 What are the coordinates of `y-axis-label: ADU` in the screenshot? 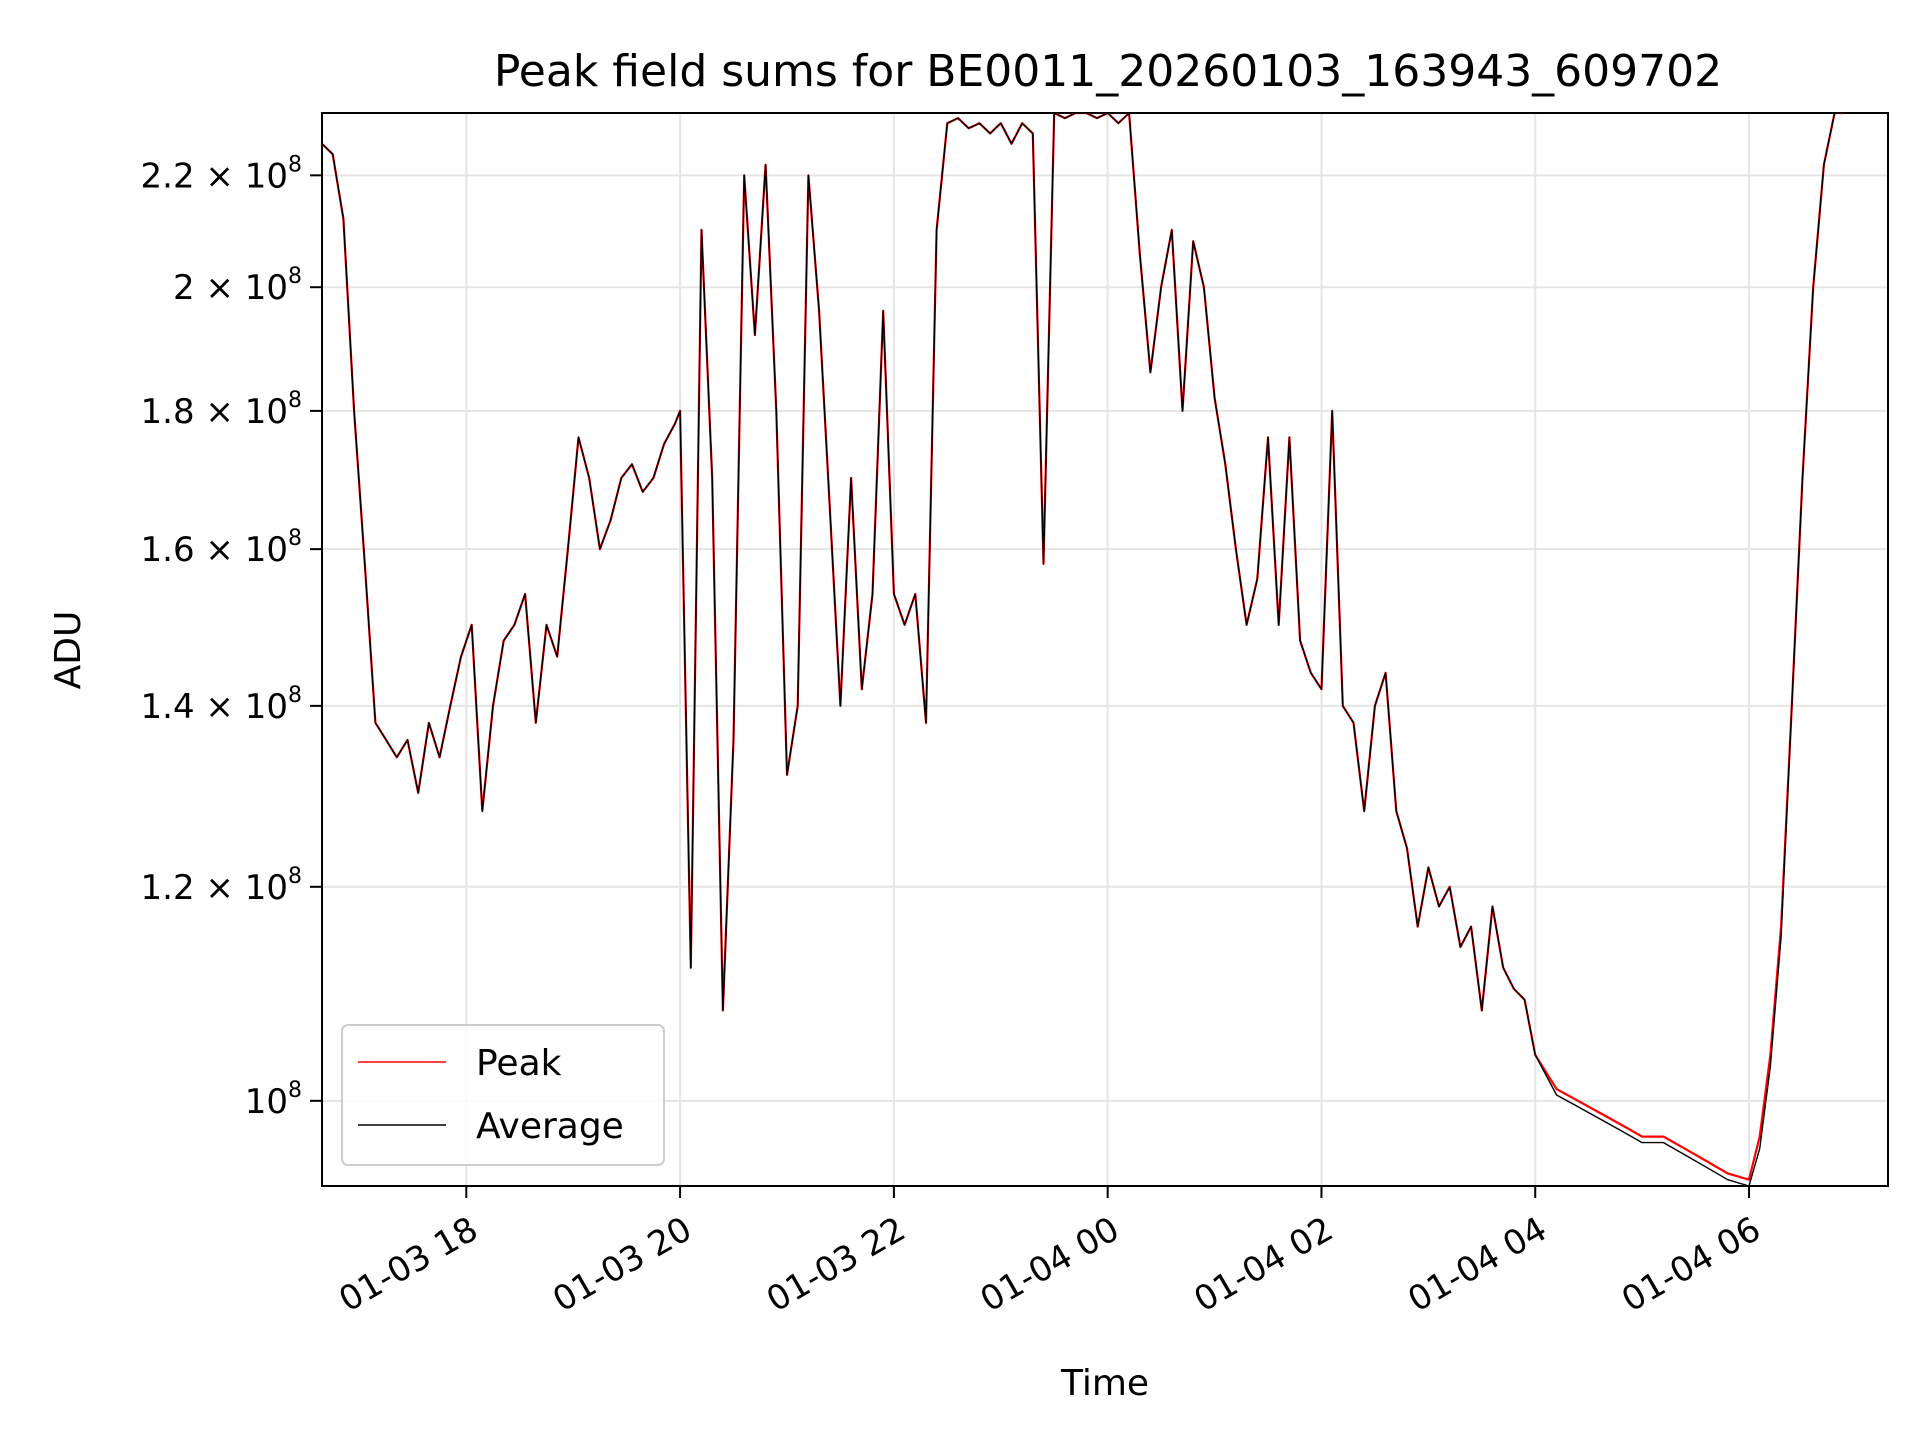 It's located at (68, 650).